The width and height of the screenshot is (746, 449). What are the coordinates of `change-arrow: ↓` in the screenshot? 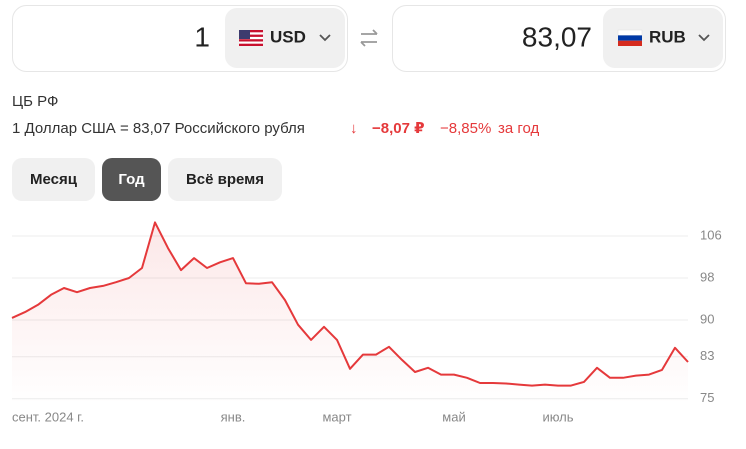 It's located at (354, 128).